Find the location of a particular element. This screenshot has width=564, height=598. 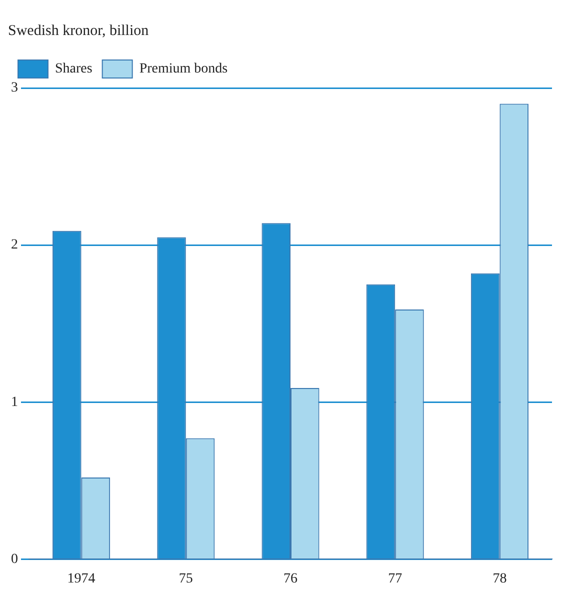

x-tick-label: 77 is located at coordinates (395, 578).